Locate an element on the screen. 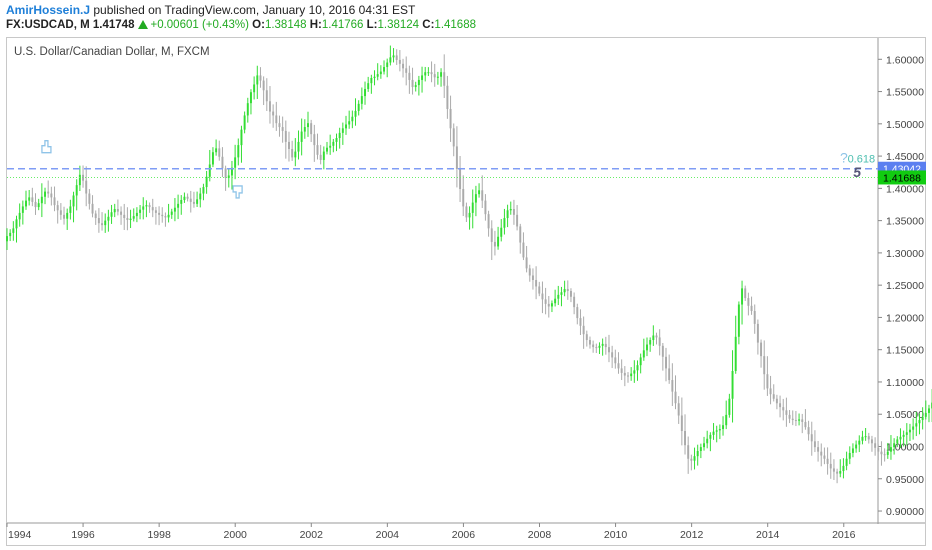 This screenshot has height=550, width=932. x-tick-label: 1994 is located at coordinates (20, 535).